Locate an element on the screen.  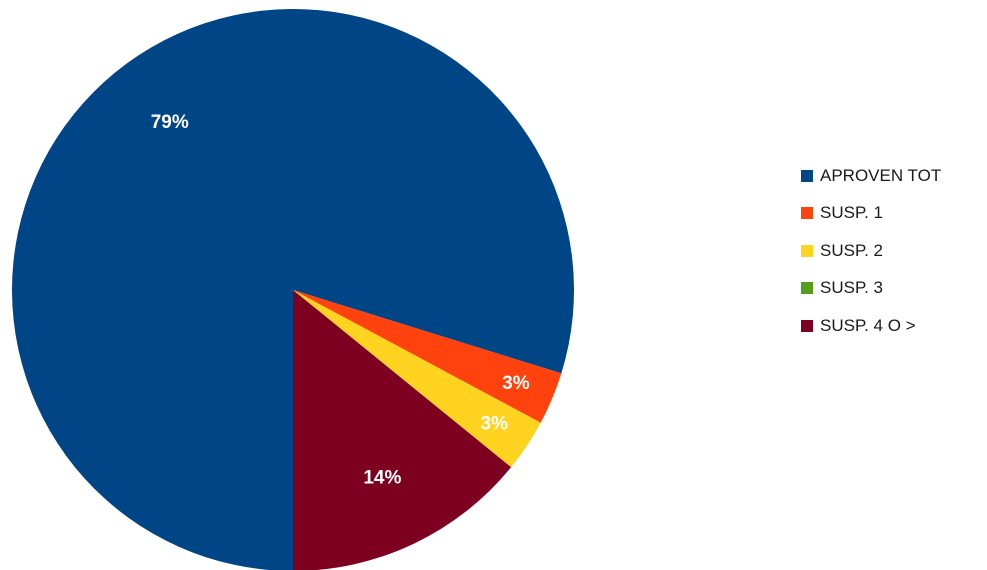
legend-label: SUSP. 2 is located at coordinates (852, 250).